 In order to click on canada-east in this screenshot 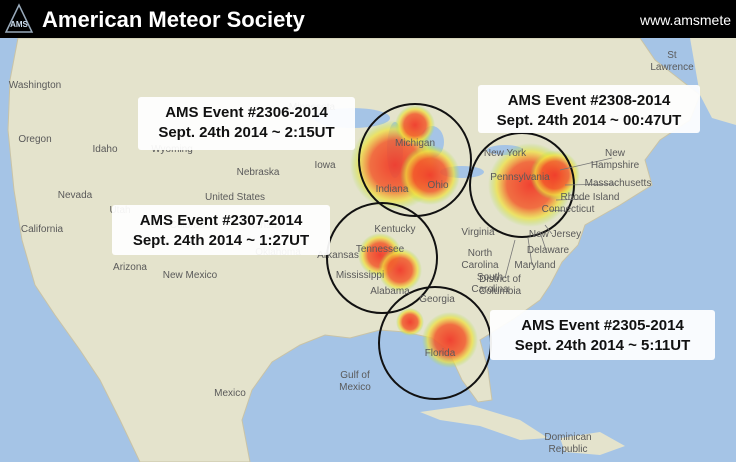, I will do `click(713, 81)`.